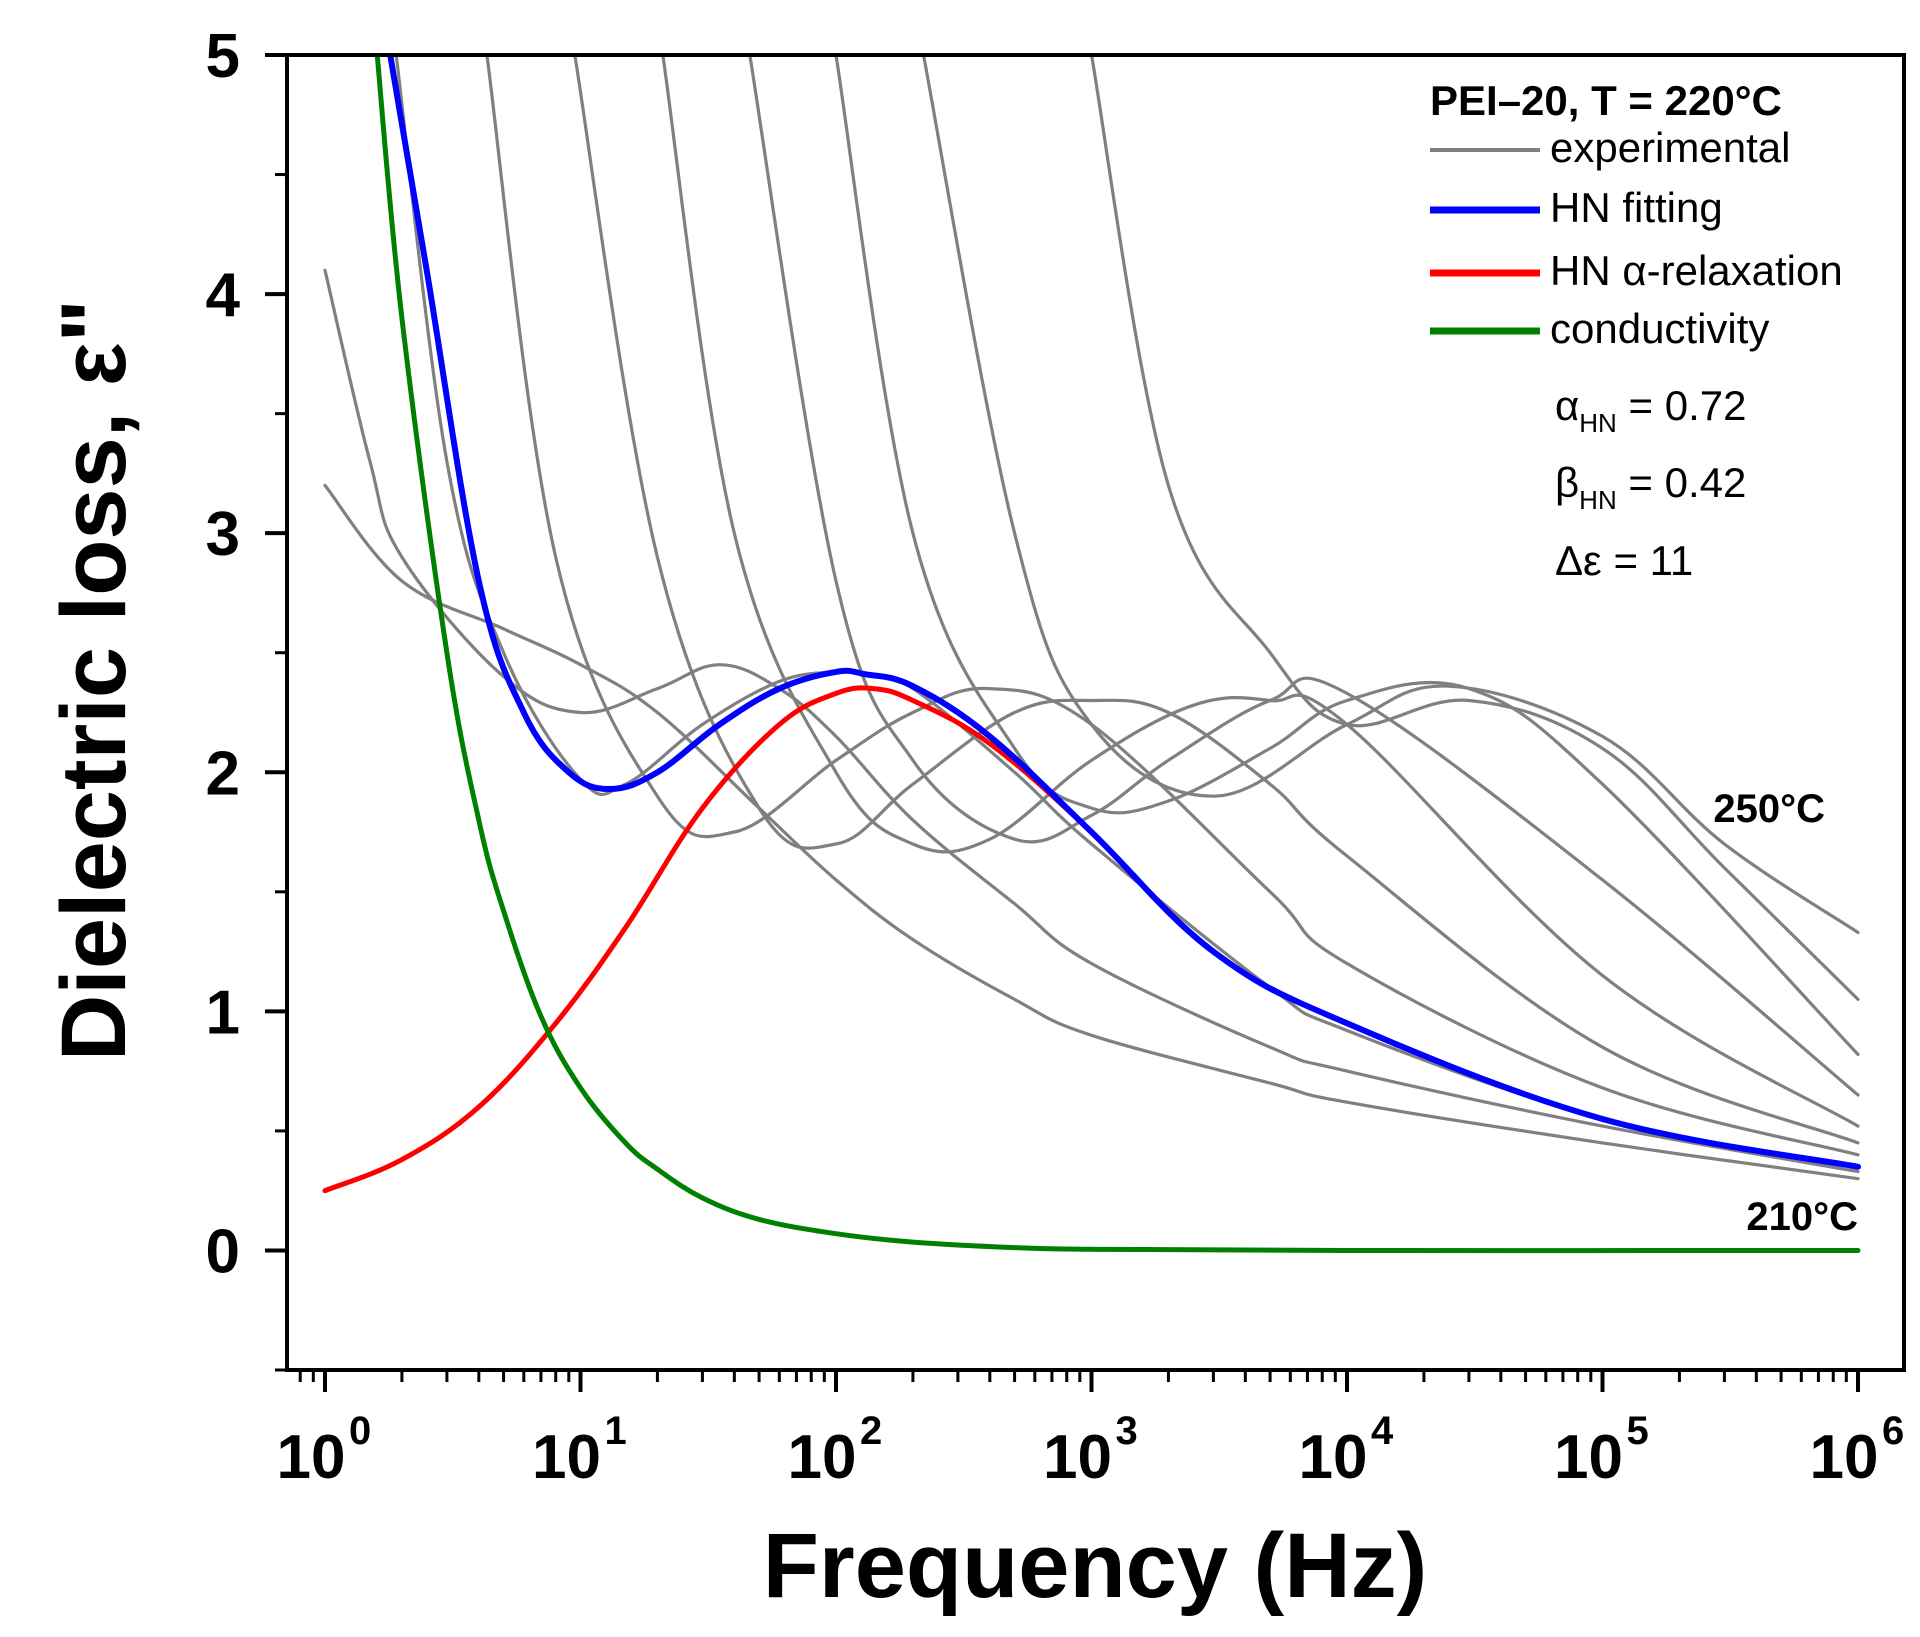  Describe the element at coordinates (1696, 270) in the screenshot. I see `legend-label-2: HN α-relaxation` at that location.